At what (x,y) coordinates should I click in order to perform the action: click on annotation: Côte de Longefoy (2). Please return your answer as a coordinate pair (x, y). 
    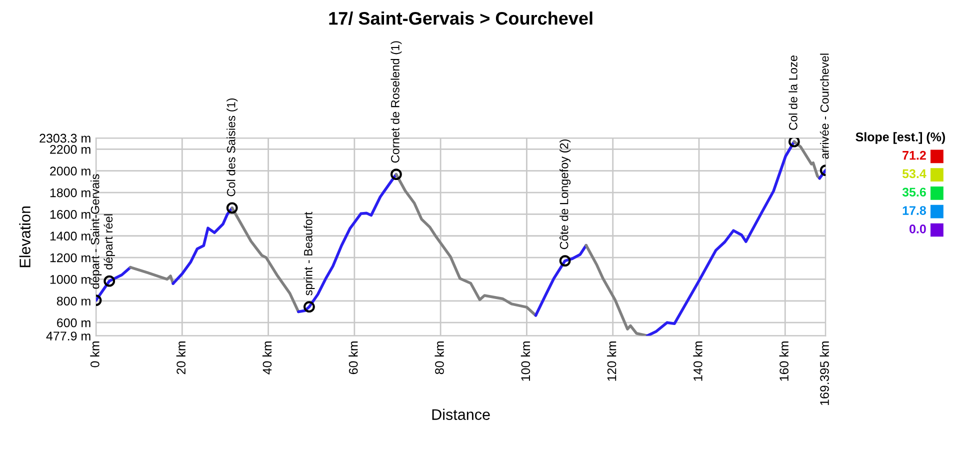
    Looking at the image, I should click on (565, 195).